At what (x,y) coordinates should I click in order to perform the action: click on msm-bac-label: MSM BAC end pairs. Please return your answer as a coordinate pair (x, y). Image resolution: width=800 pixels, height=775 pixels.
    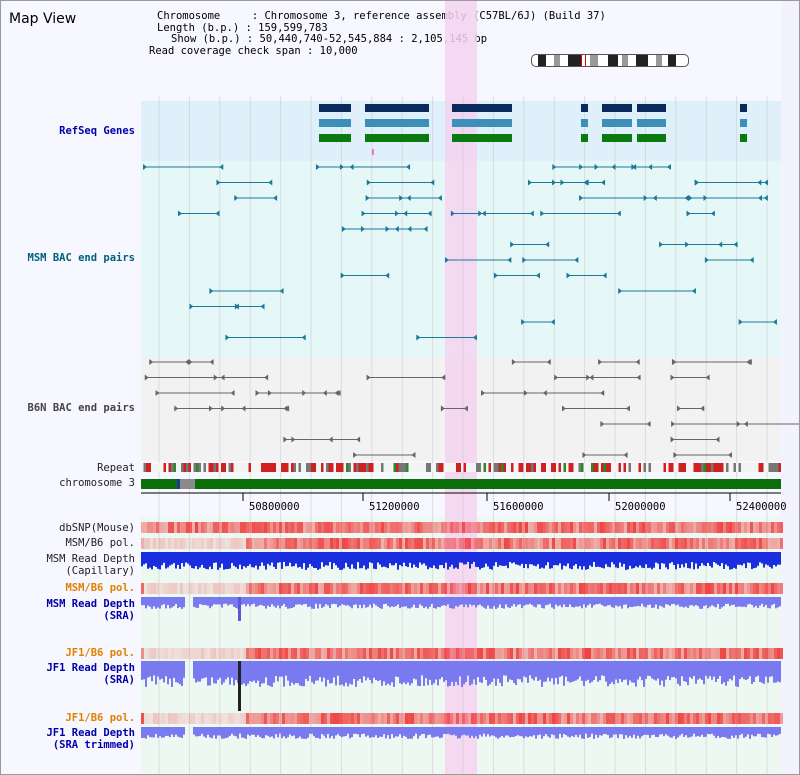
    Looking at the image, I should click on (81, 258).